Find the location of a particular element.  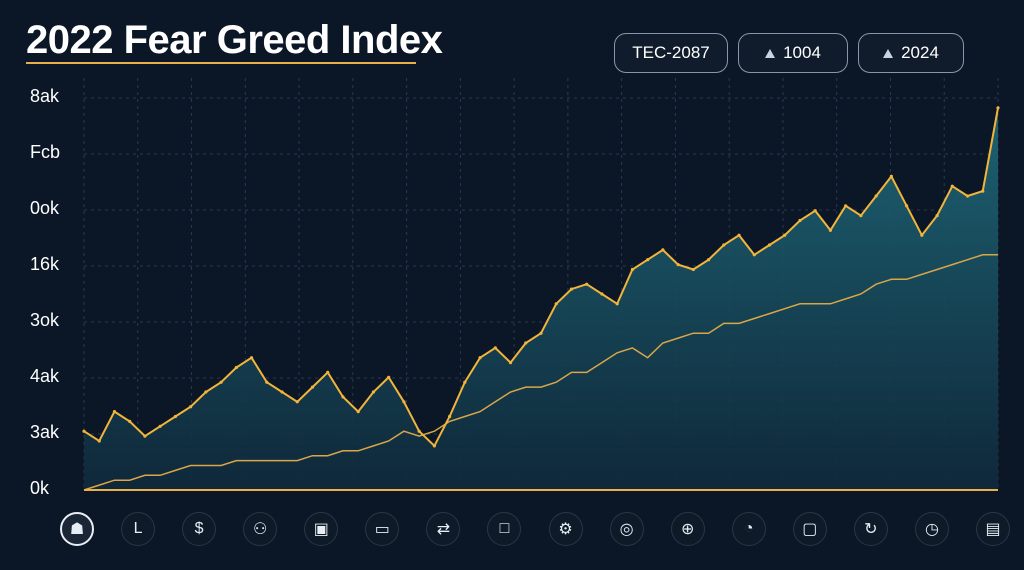

target-icon: ◎ is located at coordinates (626, 529).